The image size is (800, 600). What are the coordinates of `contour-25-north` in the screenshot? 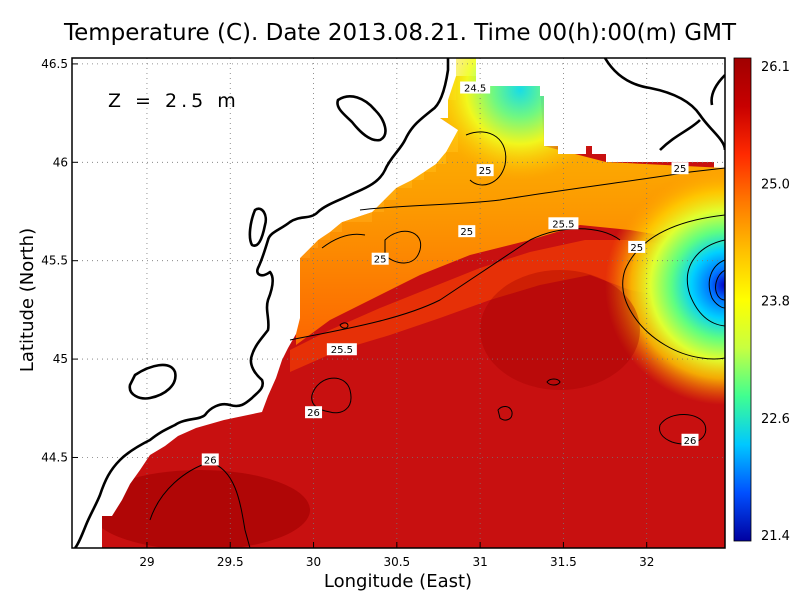 It's located at (486, 158).